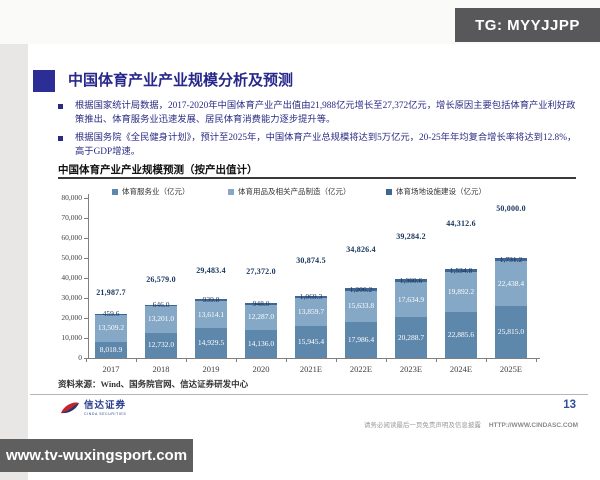  What do you see at coordinates (153, 384) in the screenshot?
I see `source-note: 资料来源：Wind、国务院官网、信达证券研发中心` at bounding box center [153, 384].